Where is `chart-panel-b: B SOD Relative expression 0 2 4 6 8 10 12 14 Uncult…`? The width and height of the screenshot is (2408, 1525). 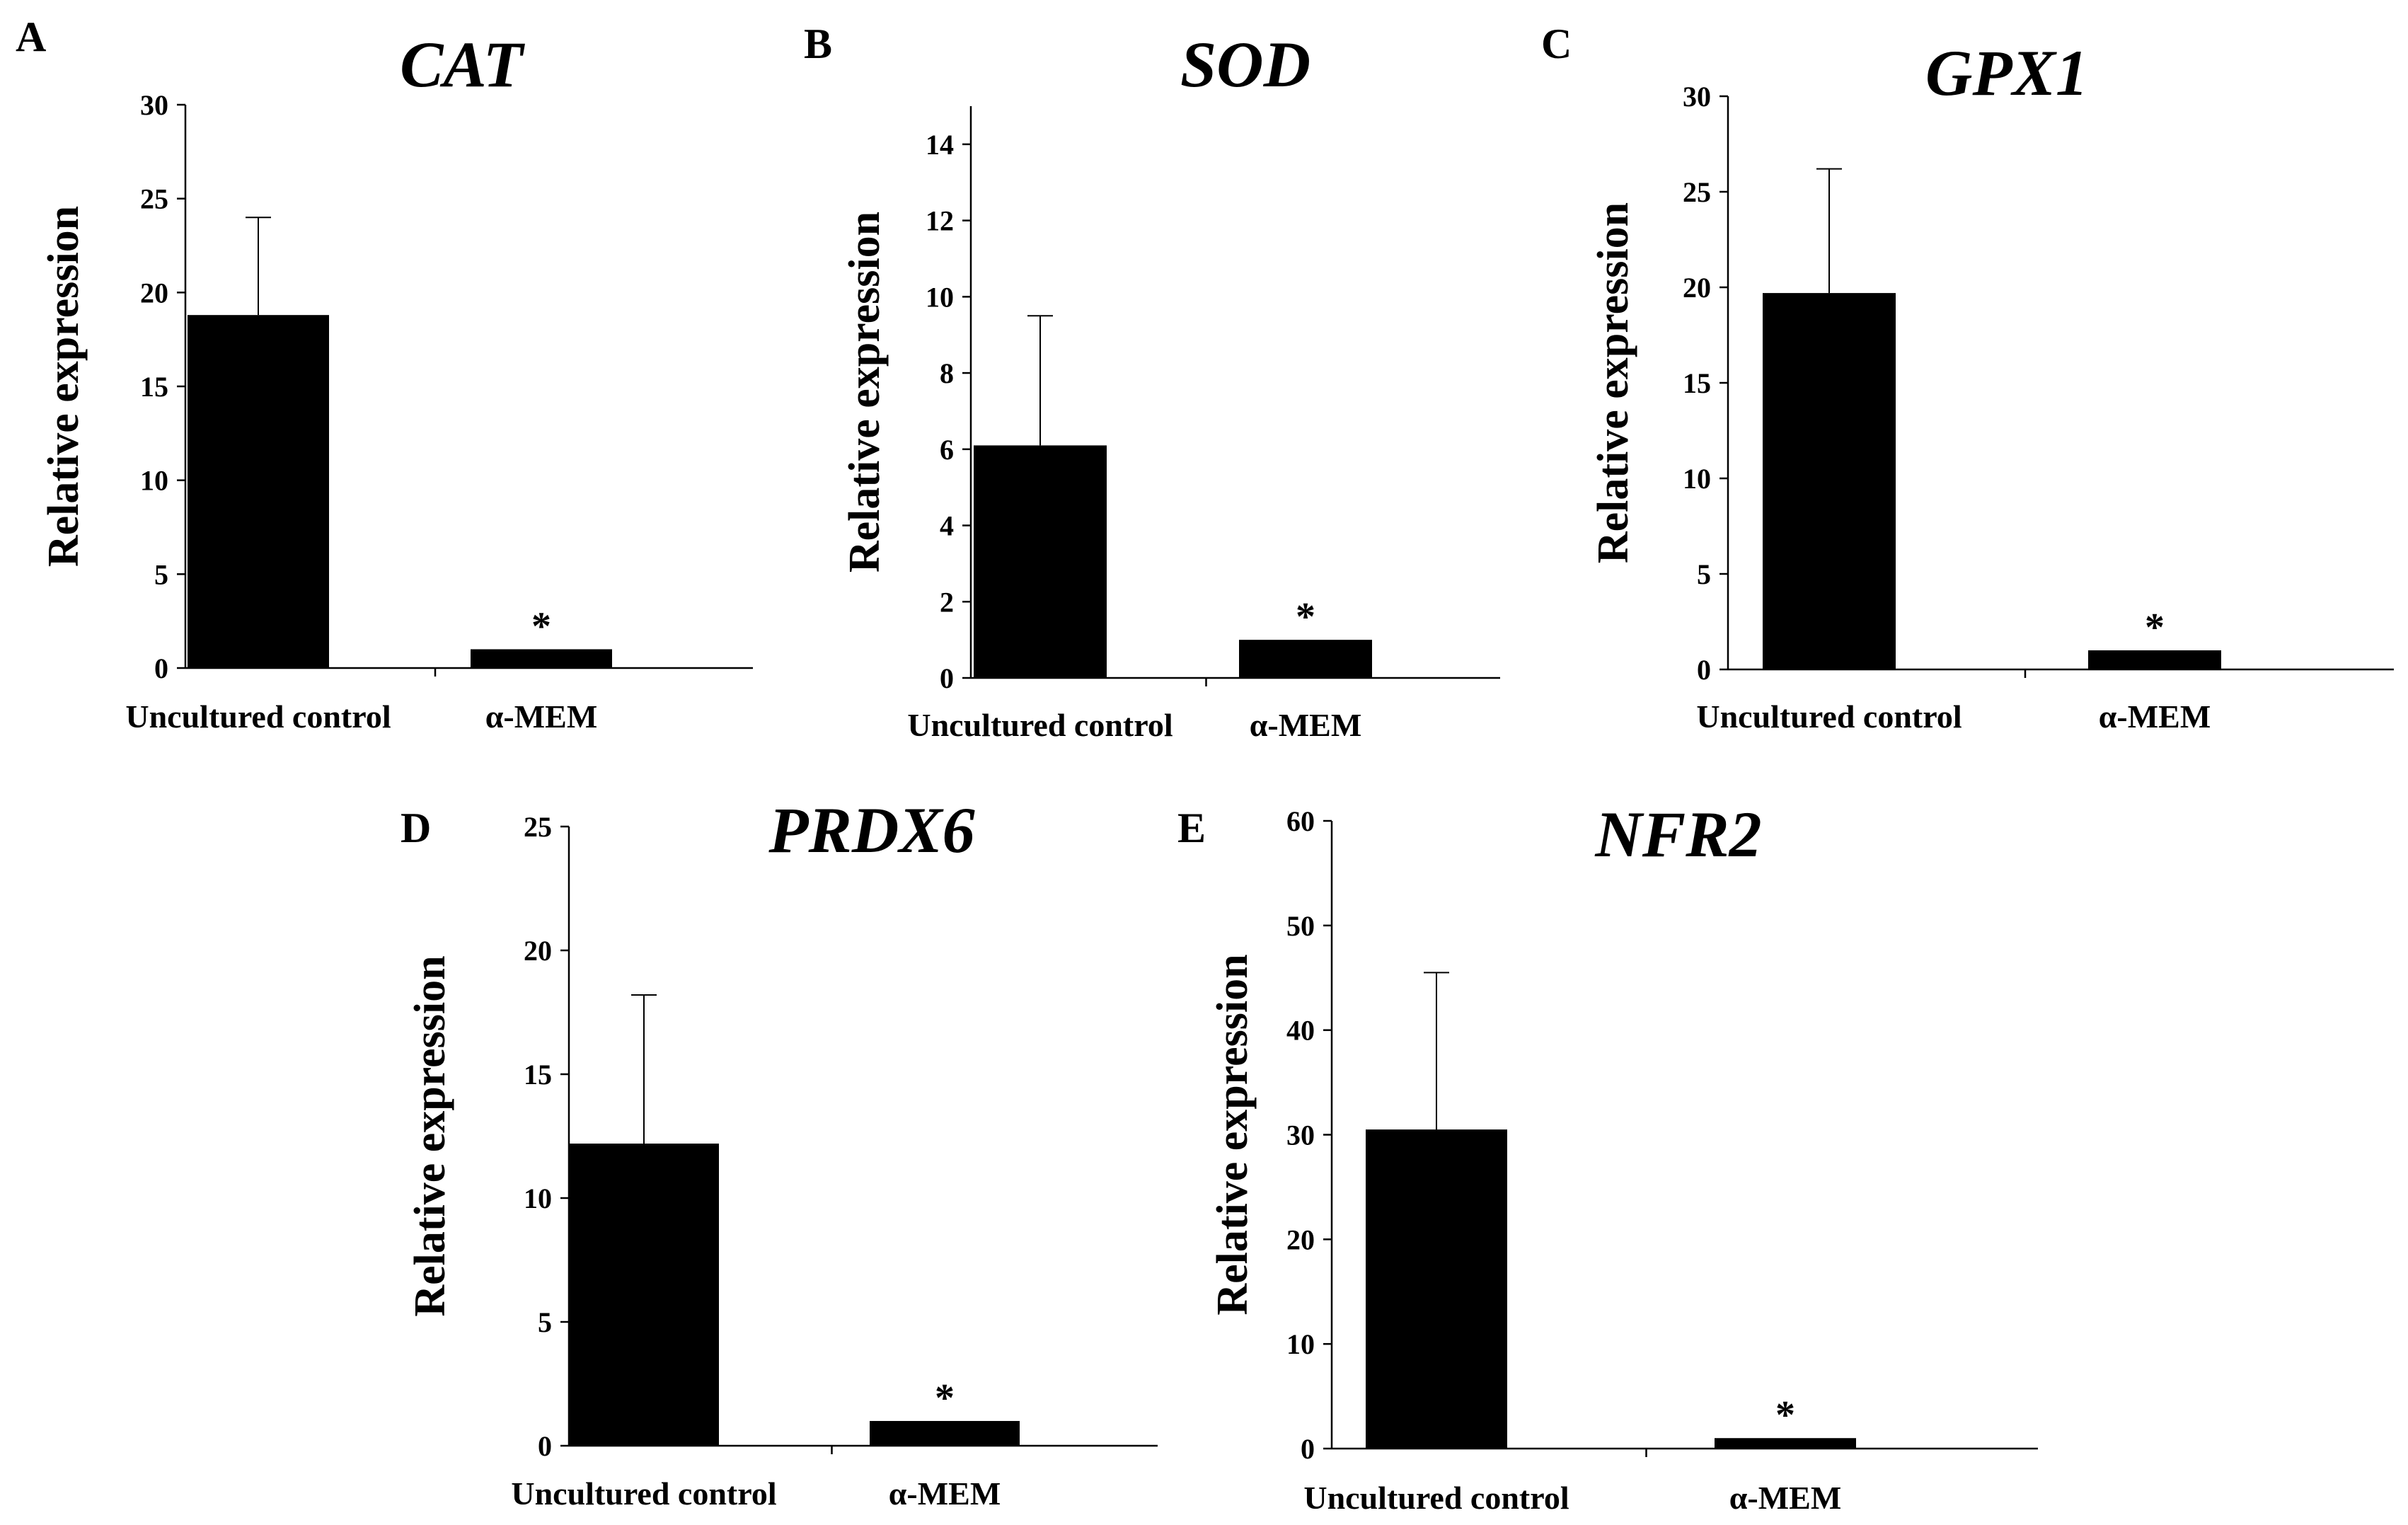
chart-panel-b: B SOD Relative expression 0 2 4 6 8 10 12 14 Uncult… is located at coordinates (1152, 382).